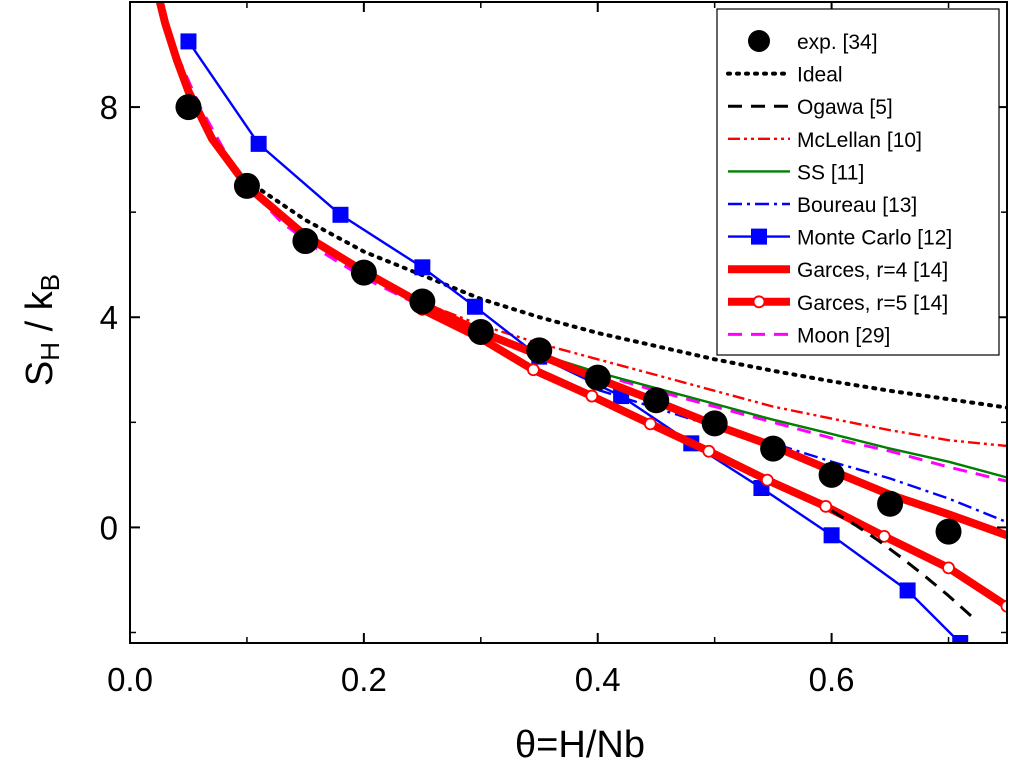 The height and width of the screenshot is (767, 1009). What do you see at coordinates (796, 172) in the screenshot?
I see `legend-item-ss-11: SS [11]` at bounding box center [796, 172].